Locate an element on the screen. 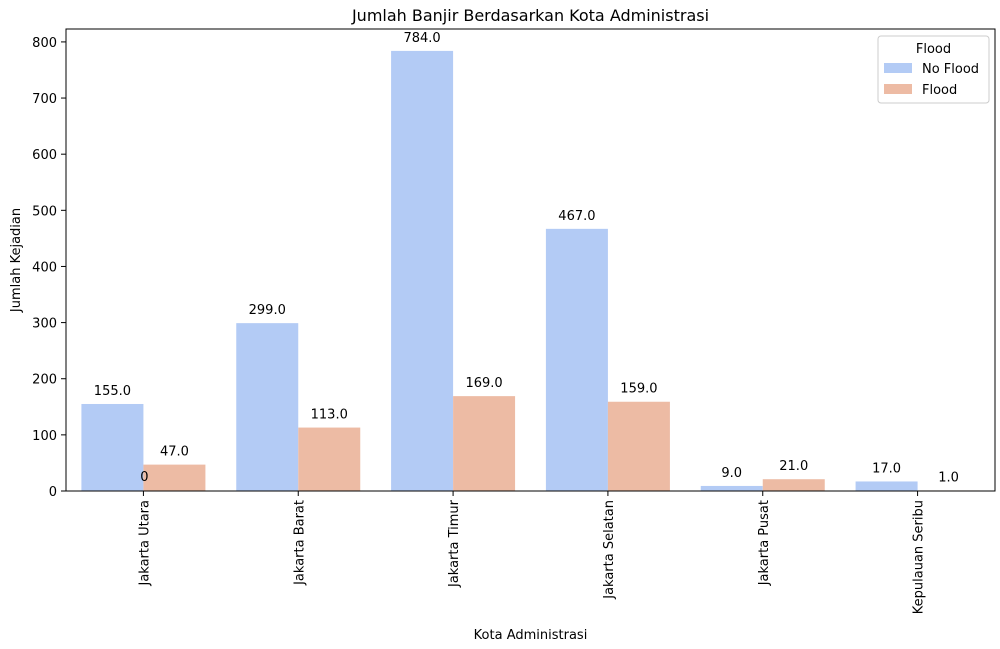 Image resolution: width=1000 pixels, height=649 pixels. x-tick-label: Jakarta Selatan is located at coordinates (609, 550).